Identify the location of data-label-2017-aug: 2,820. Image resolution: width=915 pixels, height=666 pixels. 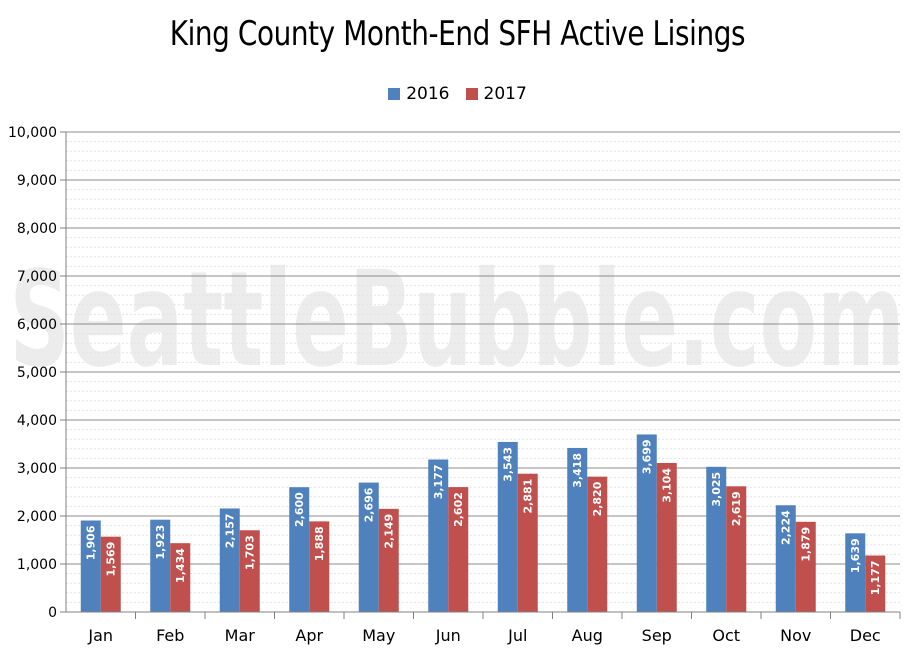
(597, 498).